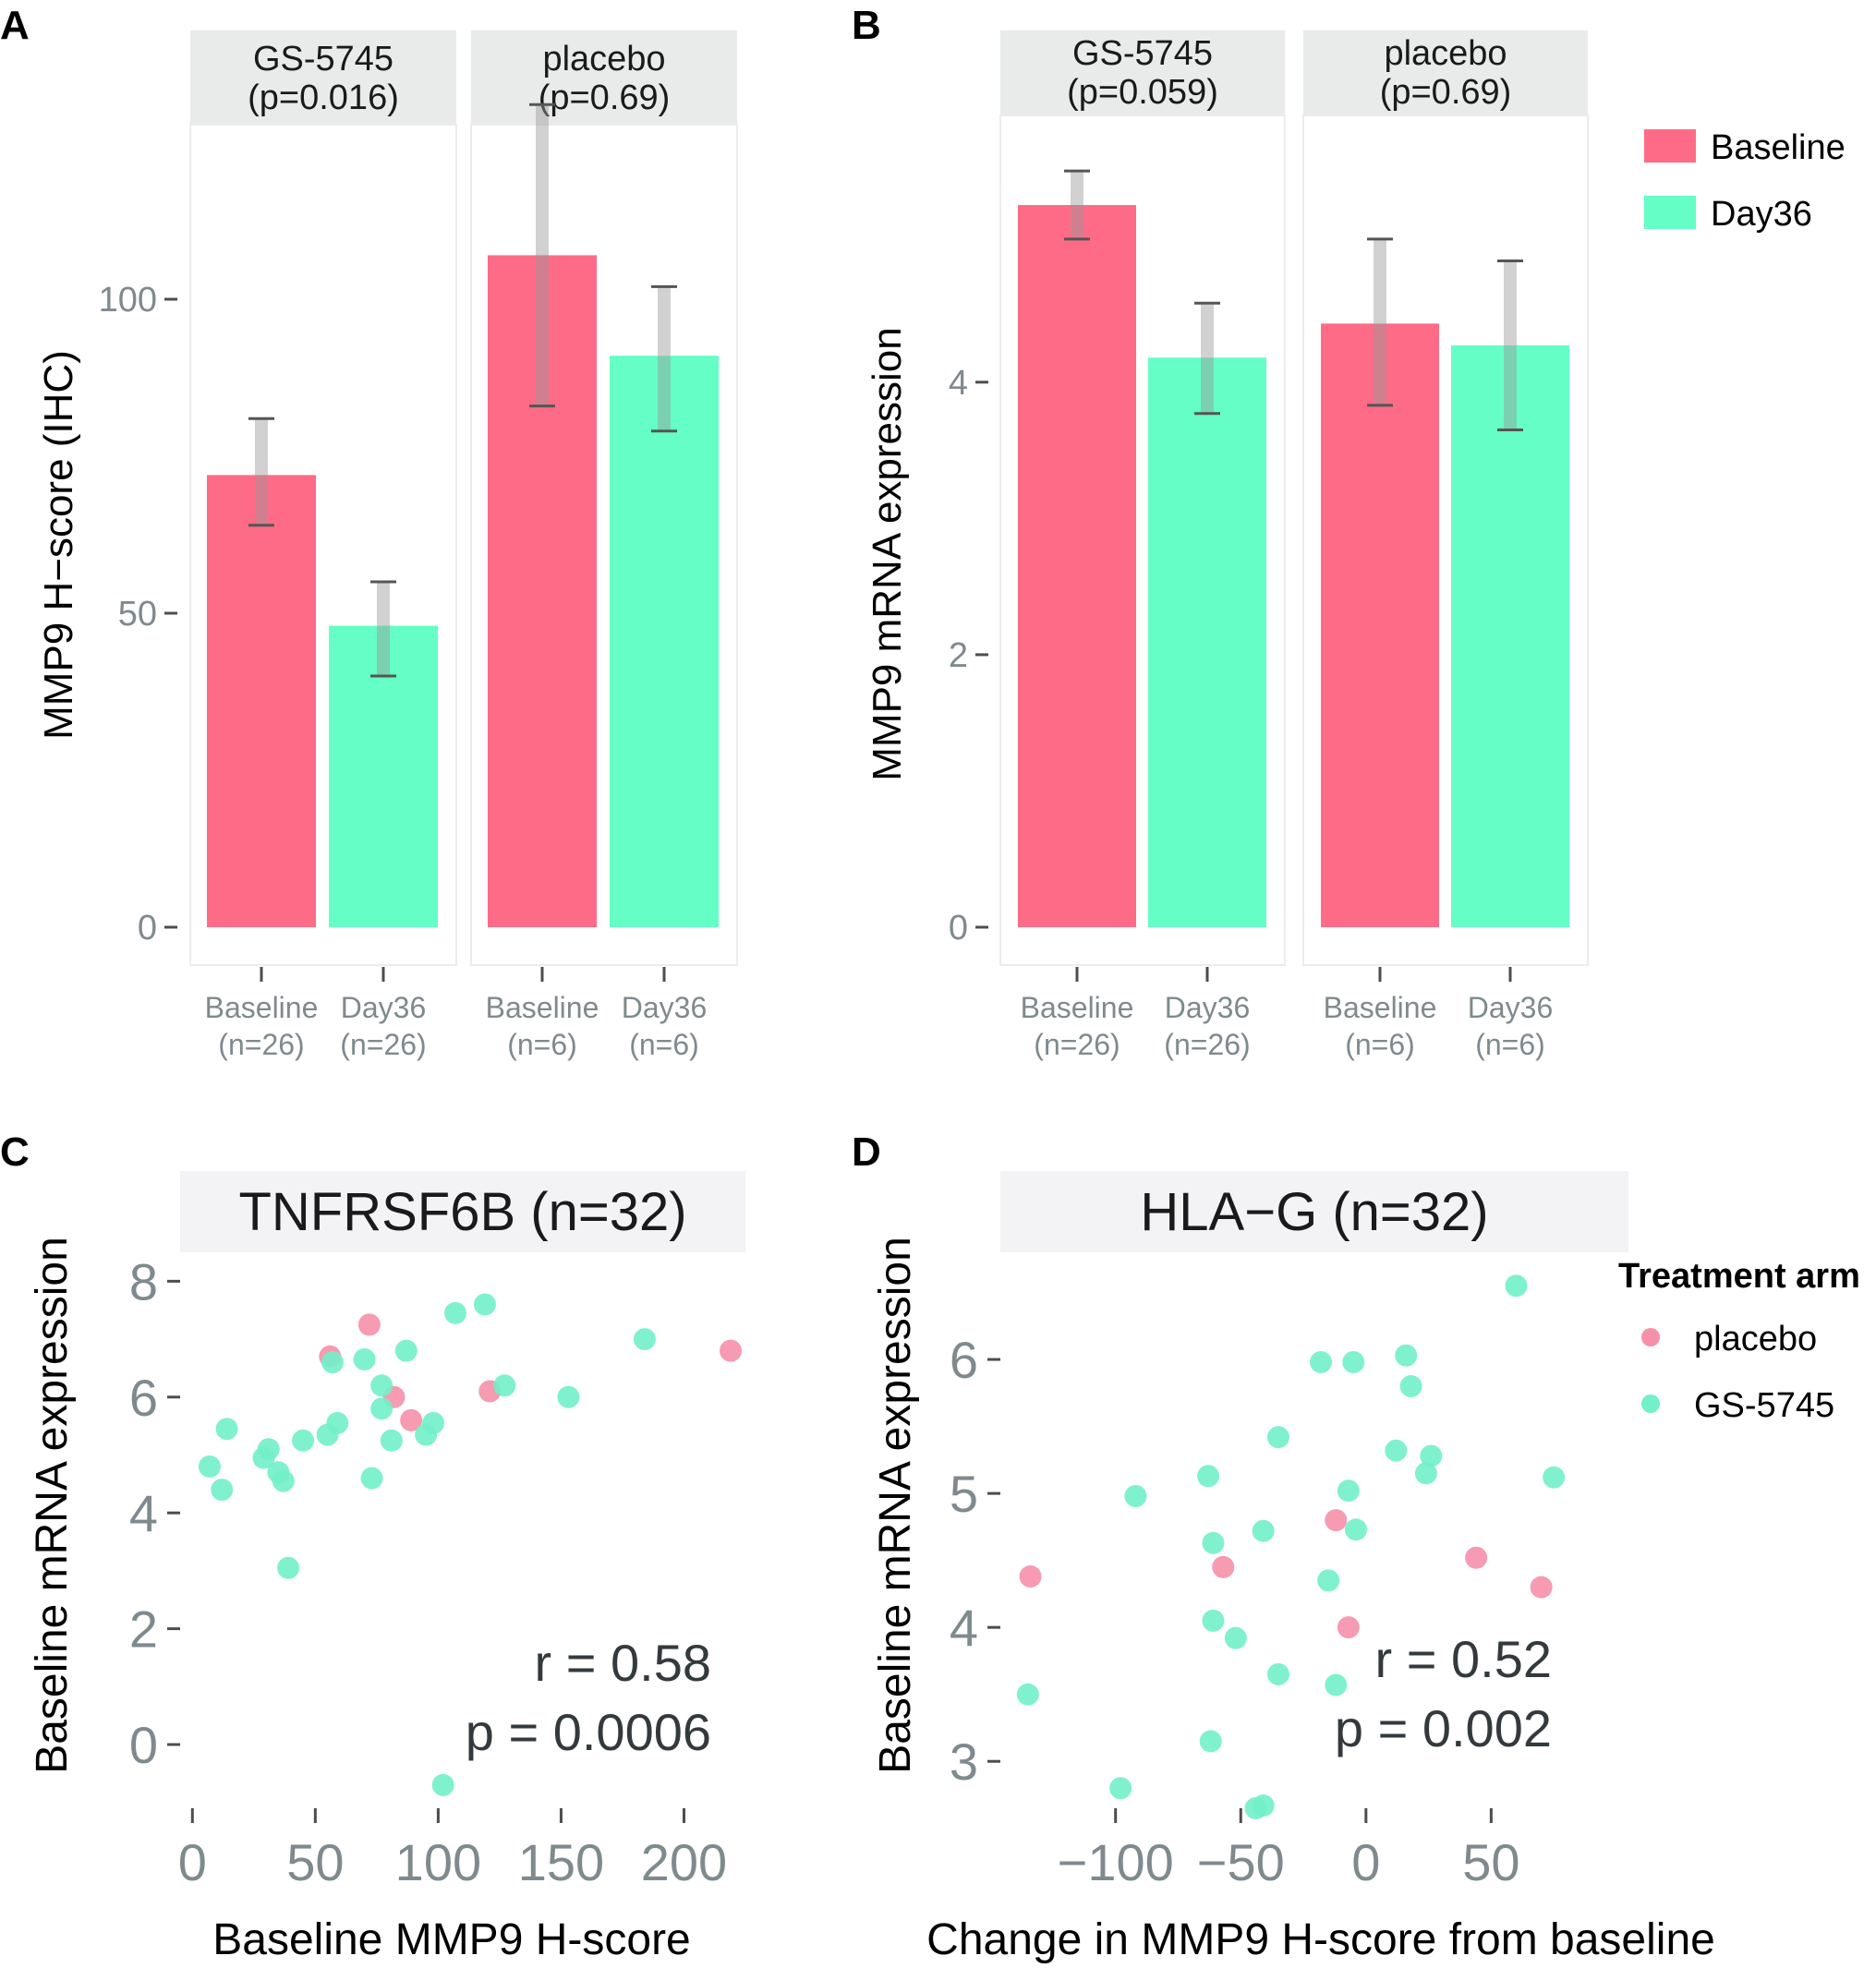  Describe the element at coordinates (192, 1862) in the screenshot. I see `x-tick-label: 0` at that location.